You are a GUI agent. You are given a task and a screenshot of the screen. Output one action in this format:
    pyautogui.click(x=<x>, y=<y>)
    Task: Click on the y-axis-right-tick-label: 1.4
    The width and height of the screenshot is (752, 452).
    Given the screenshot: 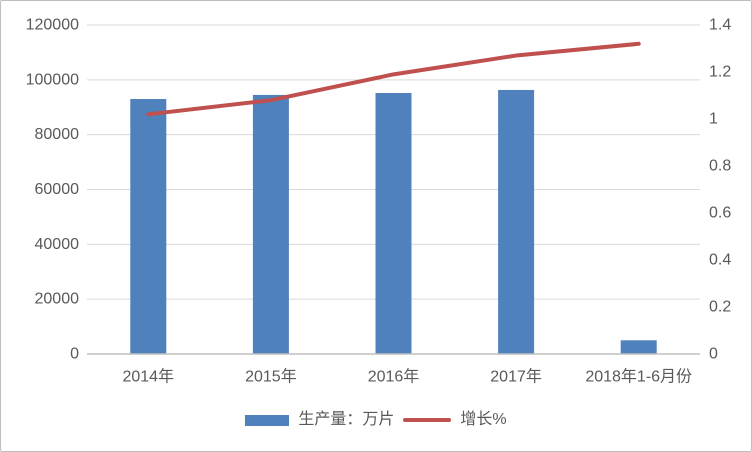 What is the action you would take?
    pyautogui.click(x=720, y=25)
    